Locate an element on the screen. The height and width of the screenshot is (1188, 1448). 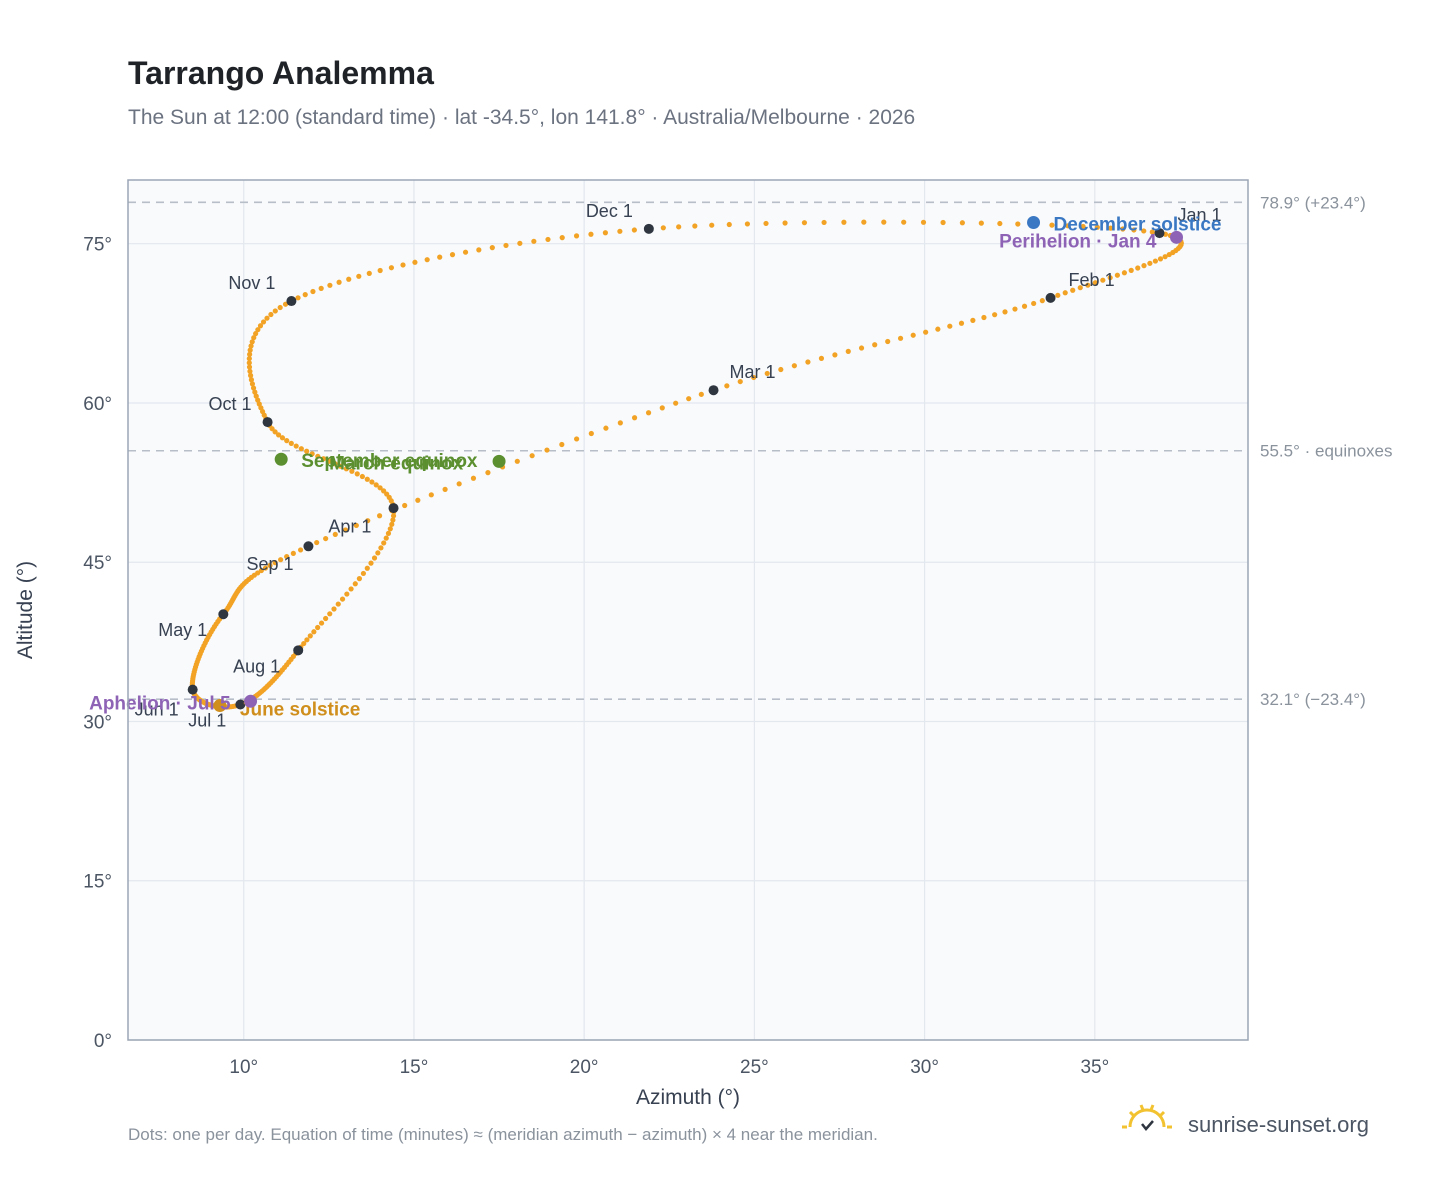
brand-name: sunrise-sunset.org is located at coordinates (1278, 1124).